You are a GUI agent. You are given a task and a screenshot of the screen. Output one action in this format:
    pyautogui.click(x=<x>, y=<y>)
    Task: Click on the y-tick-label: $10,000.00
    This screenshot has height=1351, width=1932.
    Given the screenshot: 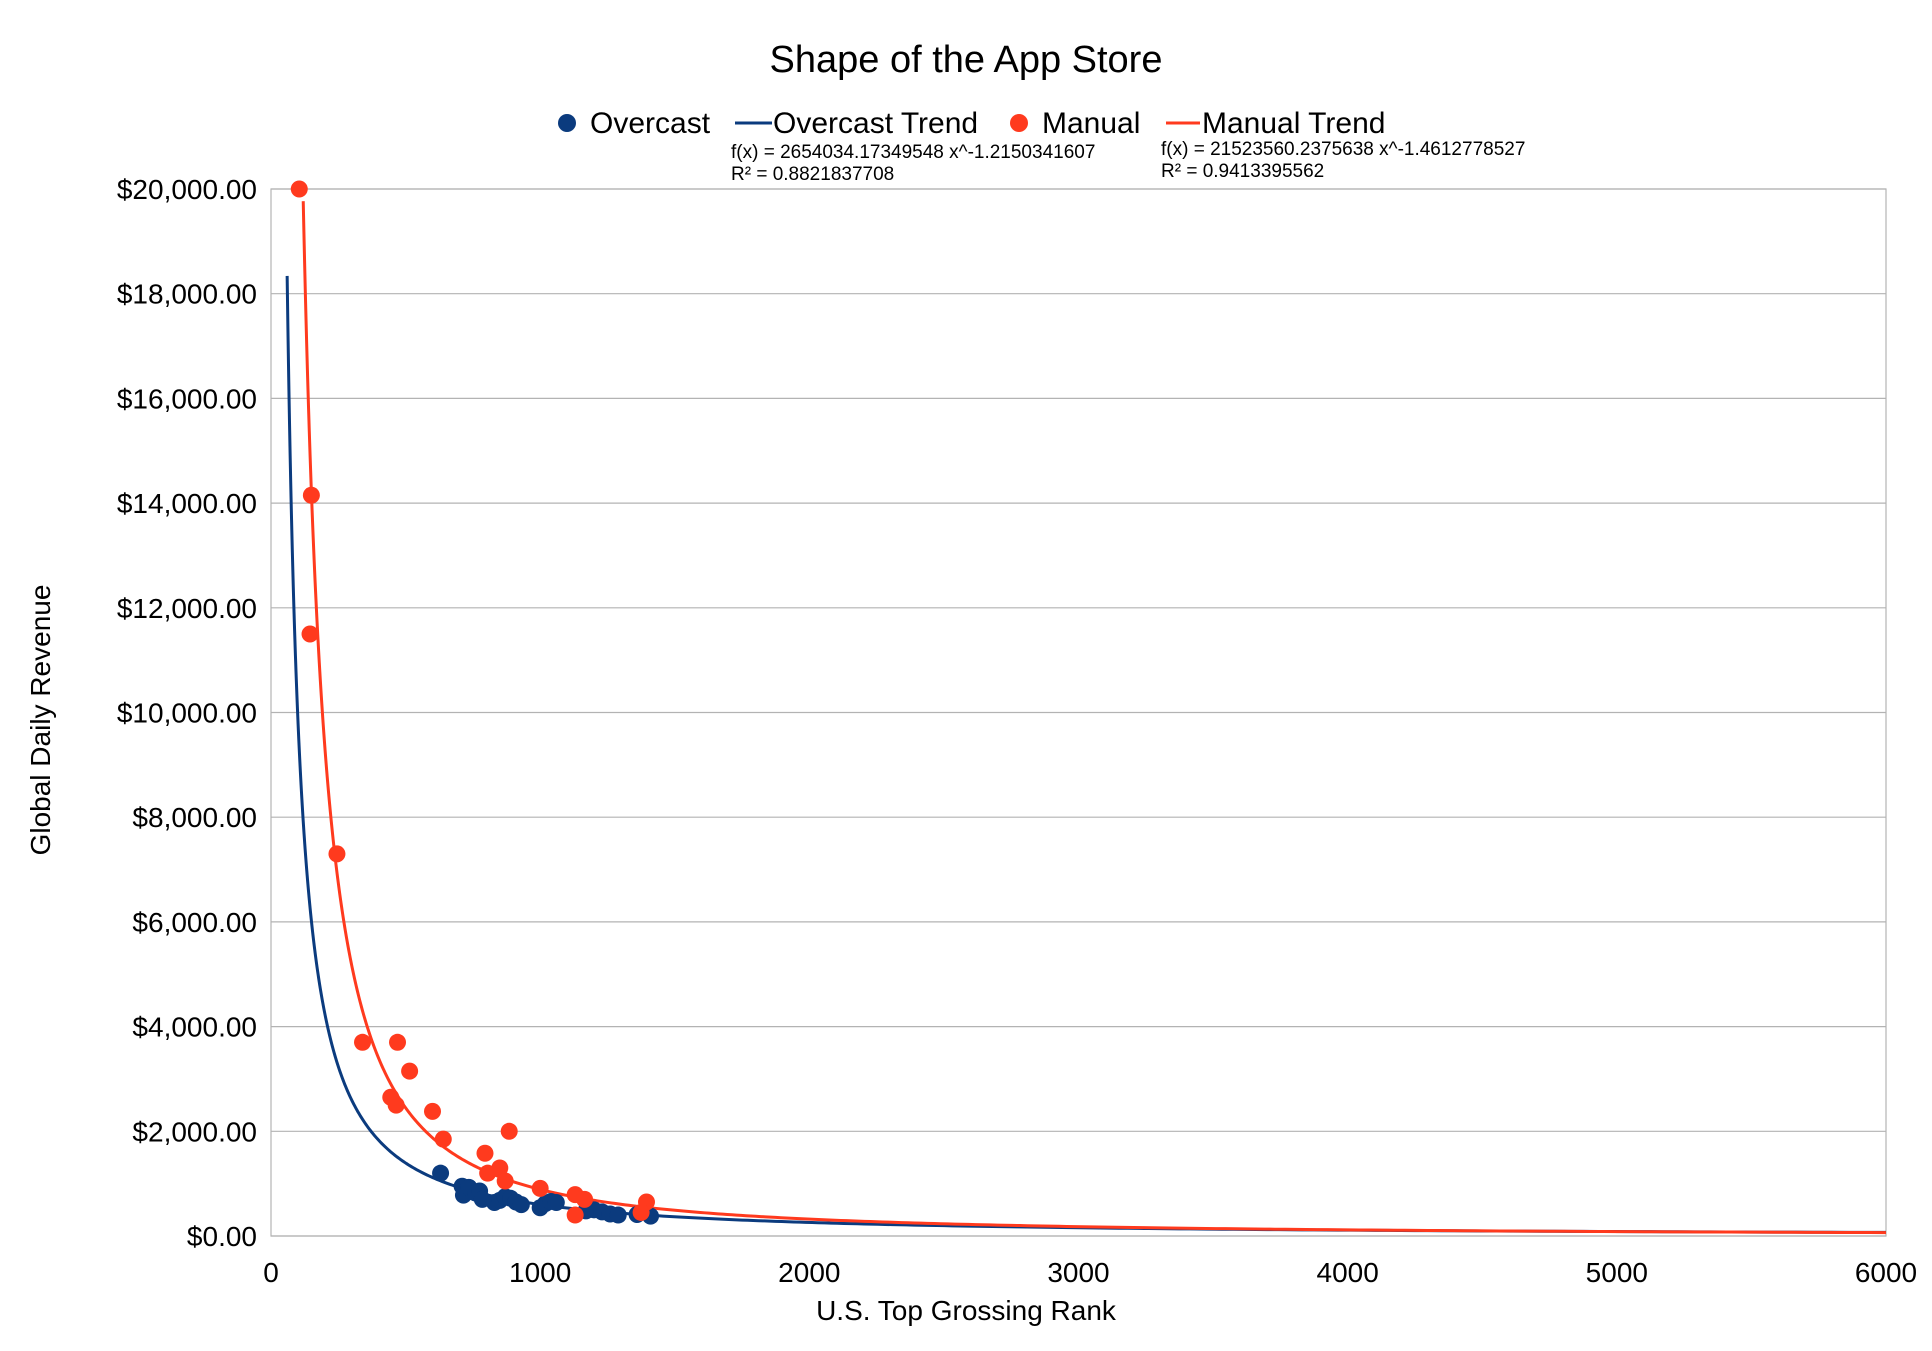 What is the action you would take?
    pyautogui.click(x=187, y=713)
    